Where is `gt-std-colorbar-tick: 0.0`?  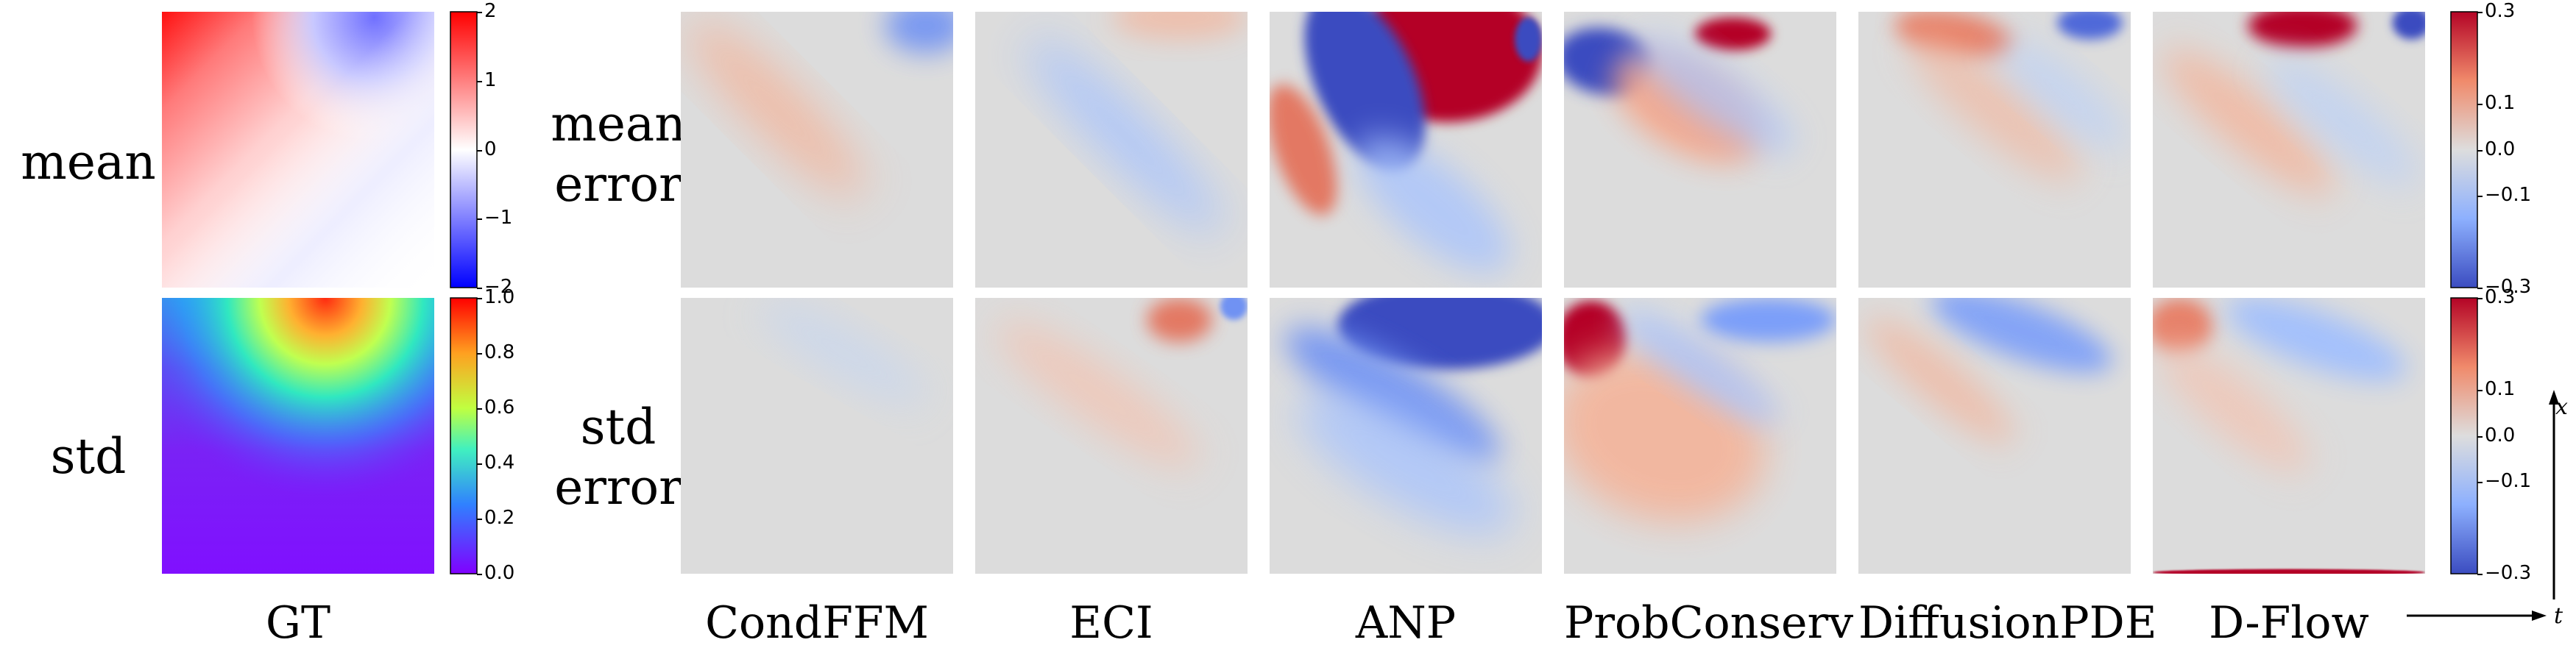
gt-std-colorbar-tick: 0.0 is located at coordinates (500, 573).